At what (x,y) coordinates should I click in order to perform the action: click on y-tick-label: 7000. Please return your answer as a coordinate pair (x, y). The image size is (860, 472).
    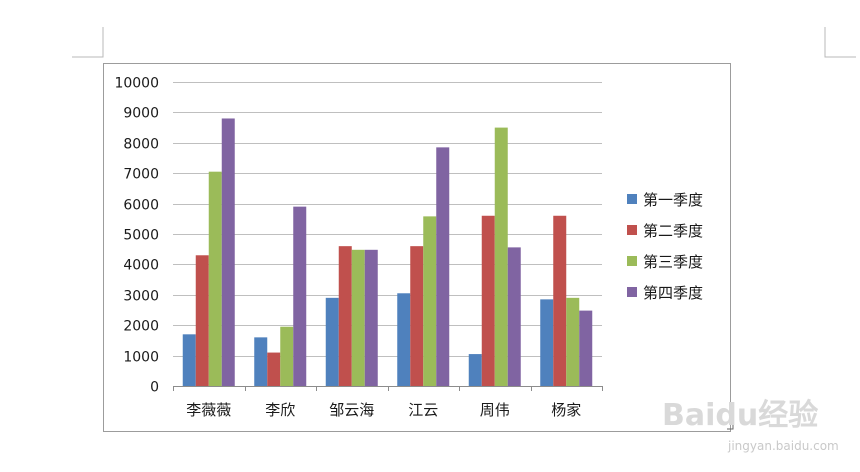
    Looking at the image, I should click on (141, 175).